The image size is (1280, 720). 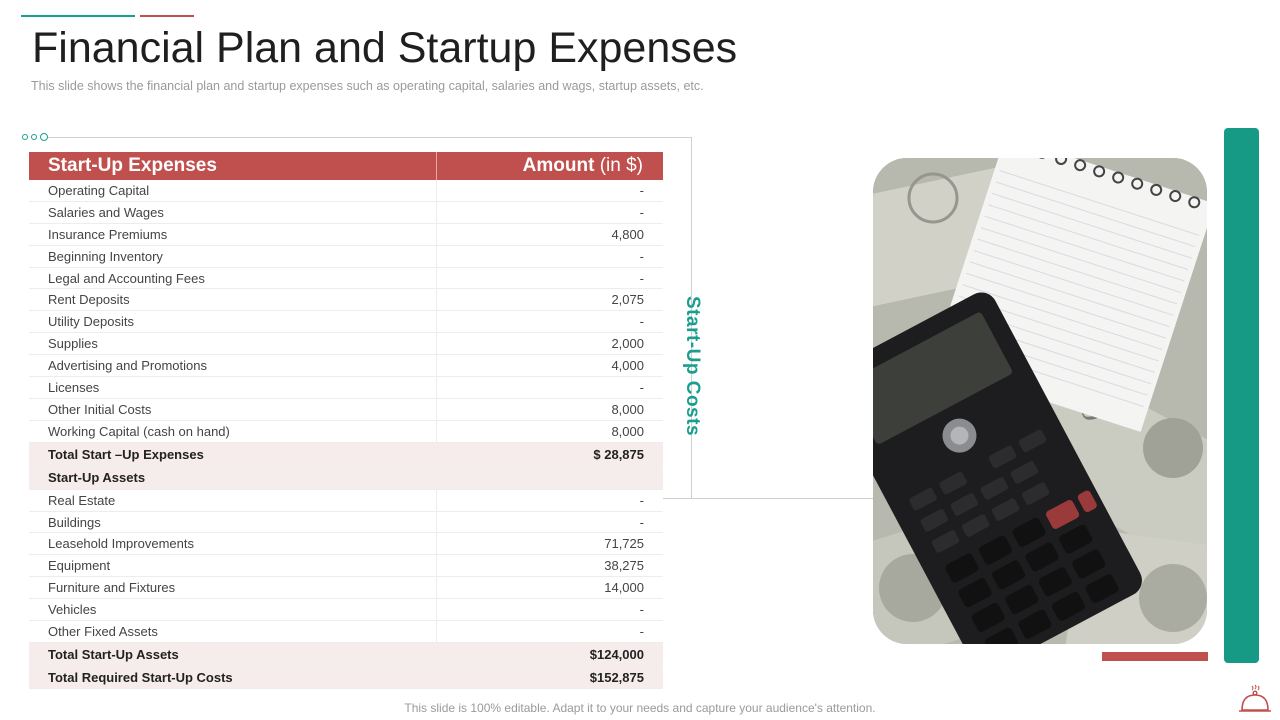 What do you see at coordinates (627, 234) in the screenshot?
I see `row-value: 4,800` at bounding box center [627, 234].